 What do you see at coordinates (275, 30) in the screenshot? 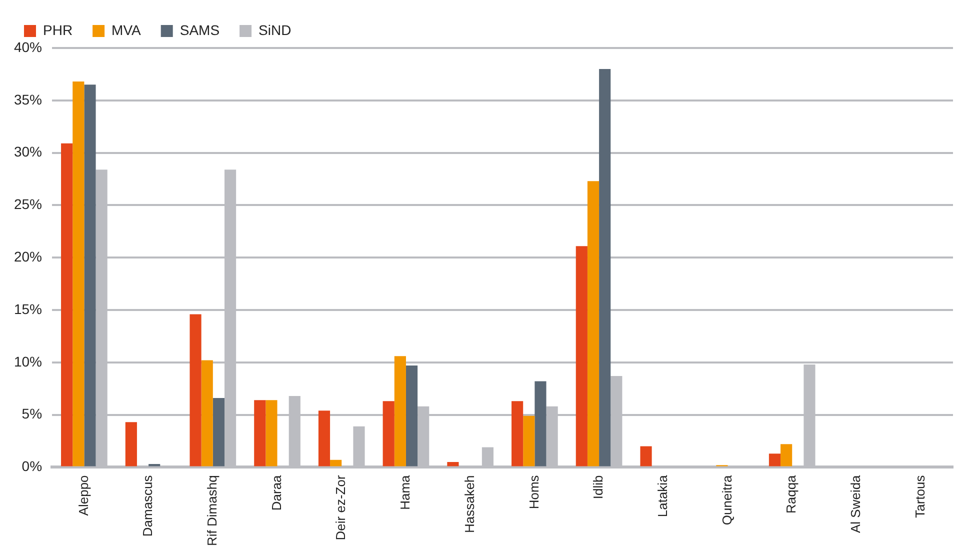
I see `legend-label: SiND` at bounding box center [275, 30].